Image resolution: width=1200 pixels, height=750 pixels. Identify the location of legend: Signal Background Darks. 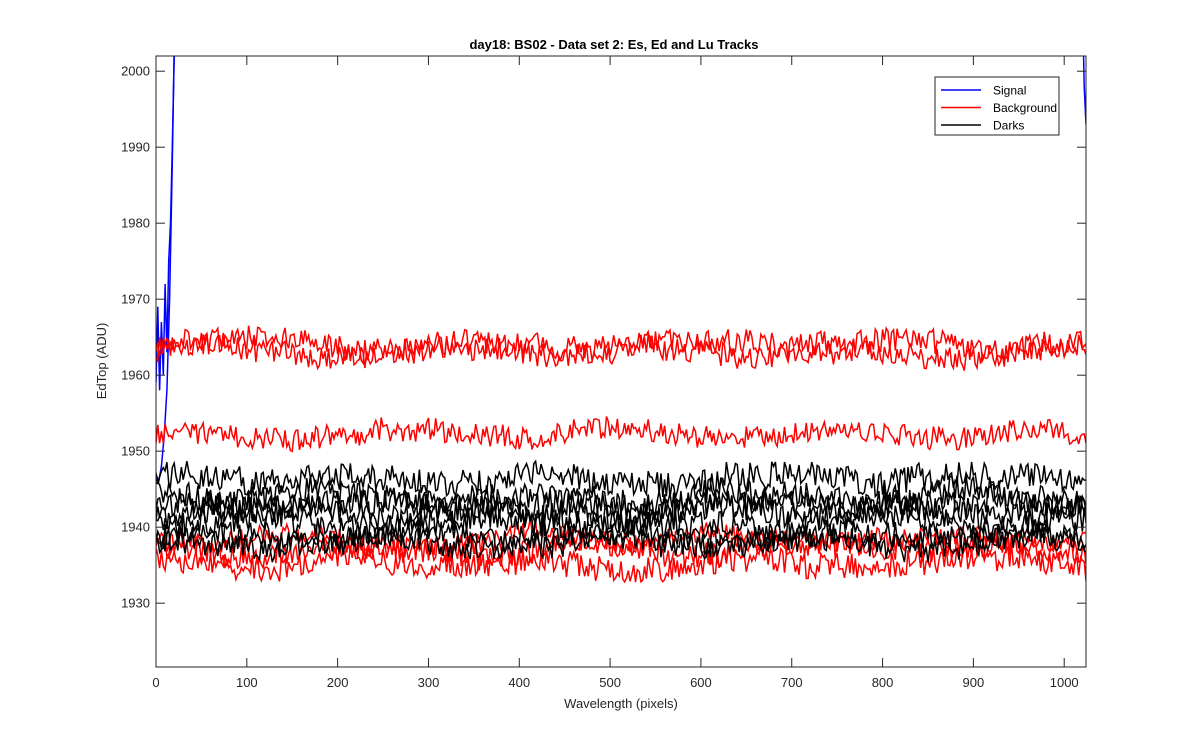
(997, 106).